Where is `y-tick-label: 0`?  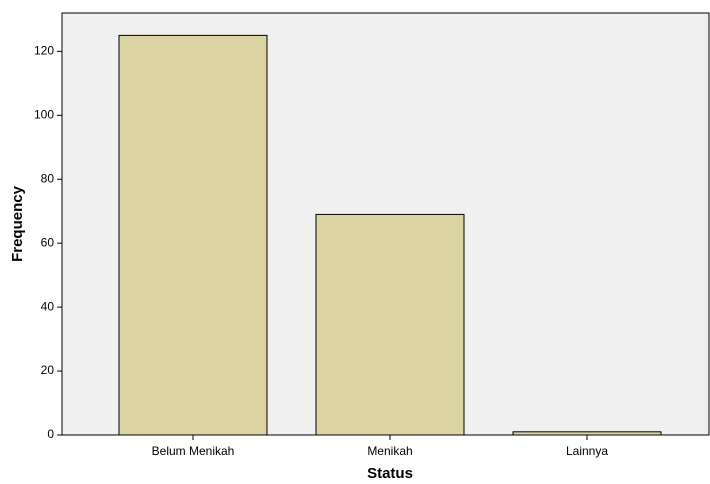
y-tick-label: 0 is located at coordinates (50, 434).